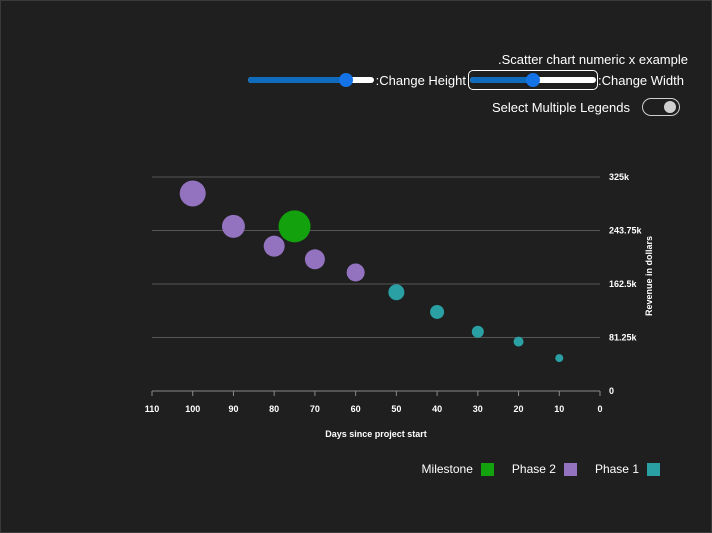 Image resolution: width=712 pixels, height=533 pixels. What do you see at coordinates (501, 80) in the screenshot?
I see `width-slider-fill` at bounding box center [501, 80].